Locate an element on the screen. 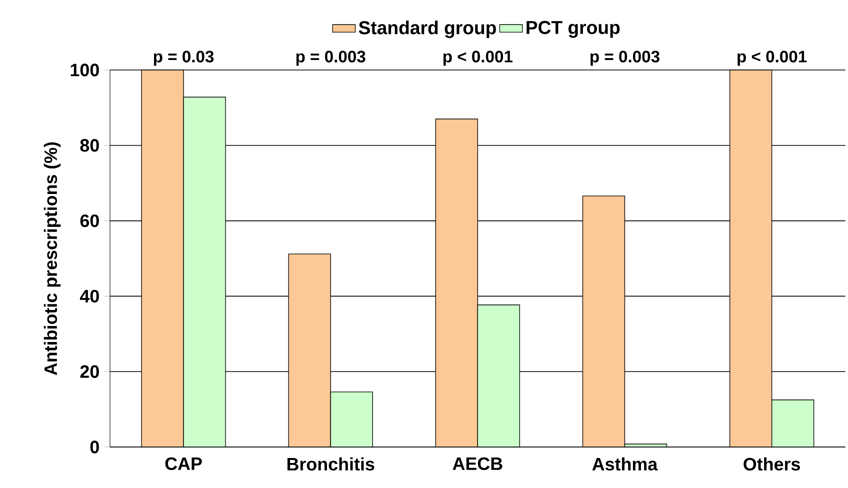  y-tick-label: 80 is located at coordinates (89, 145).